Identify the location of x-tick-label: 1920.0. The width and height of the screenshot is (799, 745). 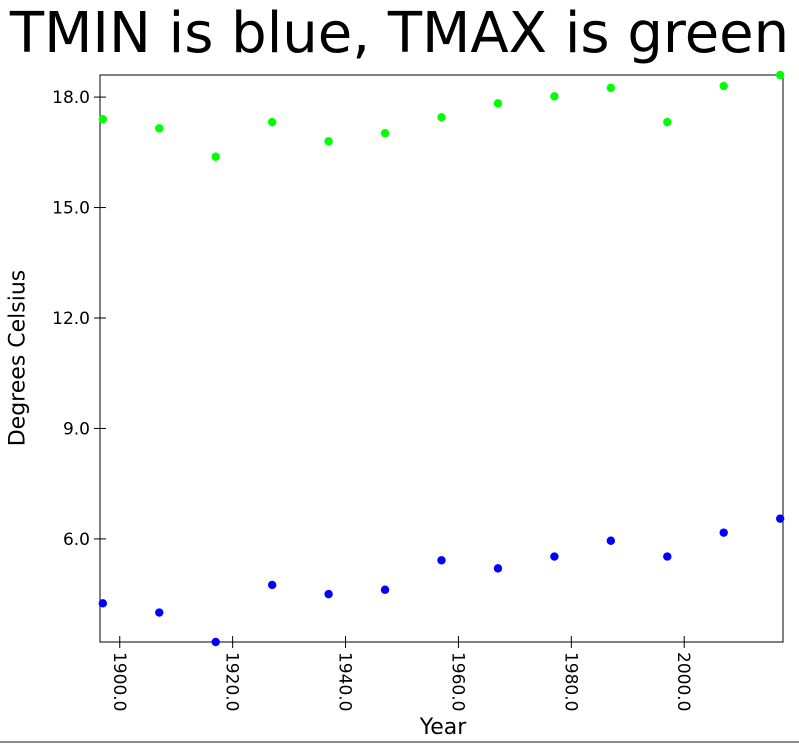
(232, 681).